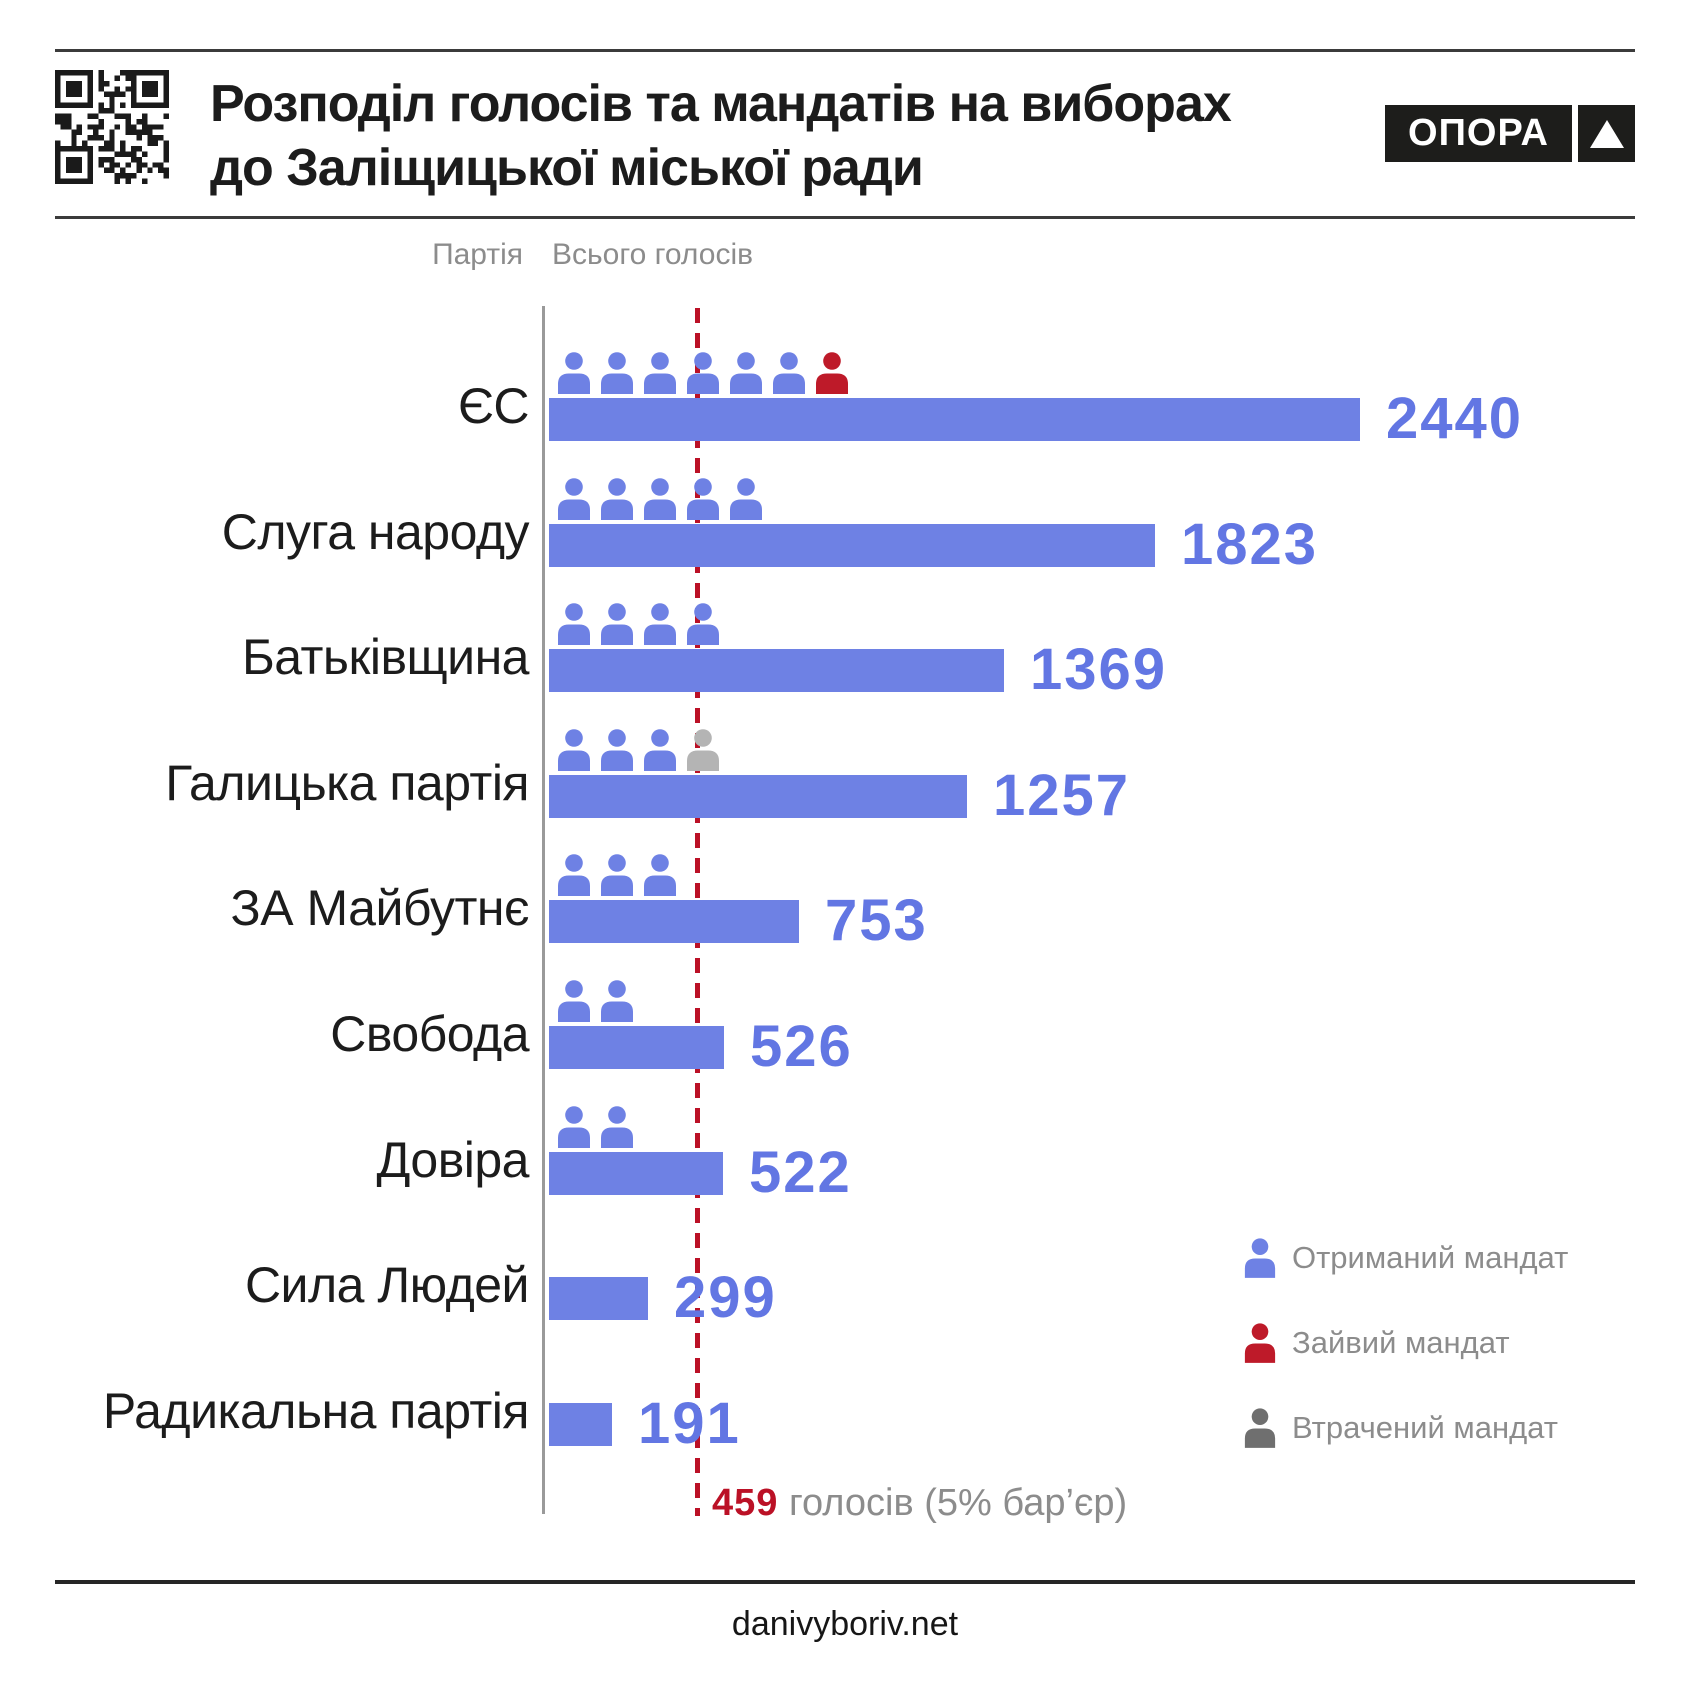  Describe the element at coordinates (429, 1034) in the screenshot. I see `party-label: Свобода` at that location.